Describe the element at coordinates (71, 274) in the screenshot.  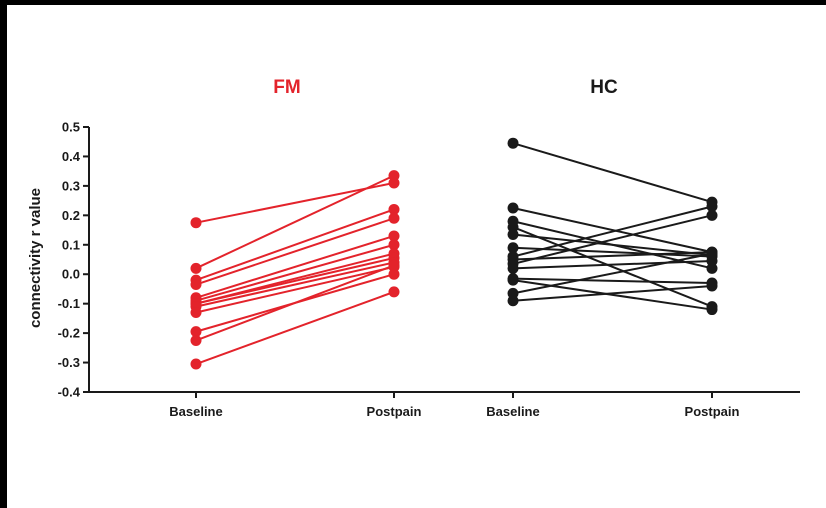
I see `y-tick-label: 0.0` at that location.